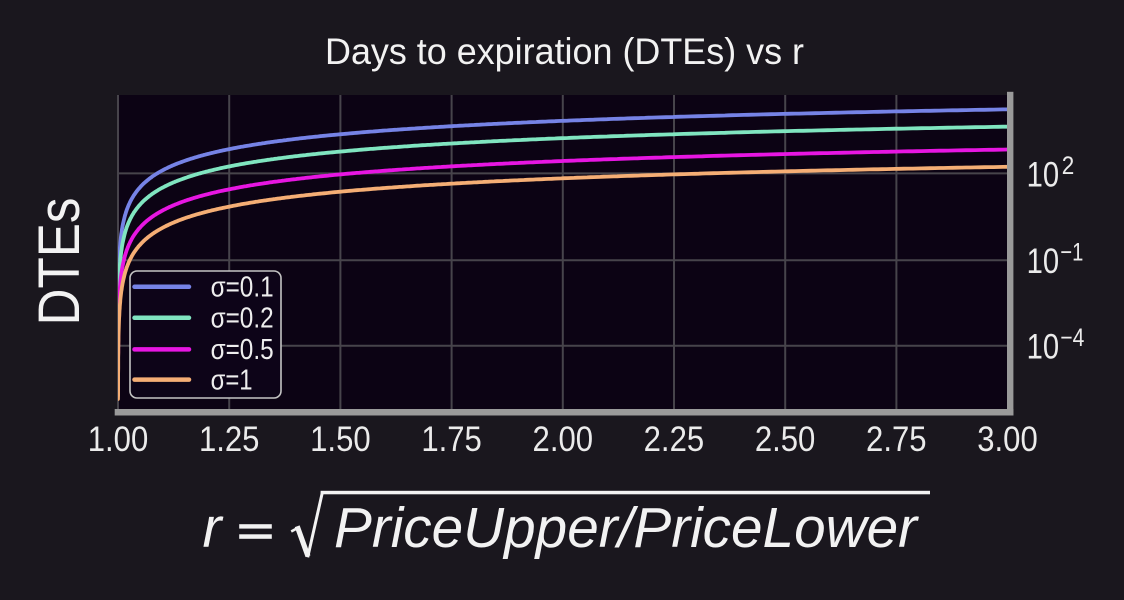  I want to click on svg-text: Days to expiration (DTEs) vs r, so click(564, 51).